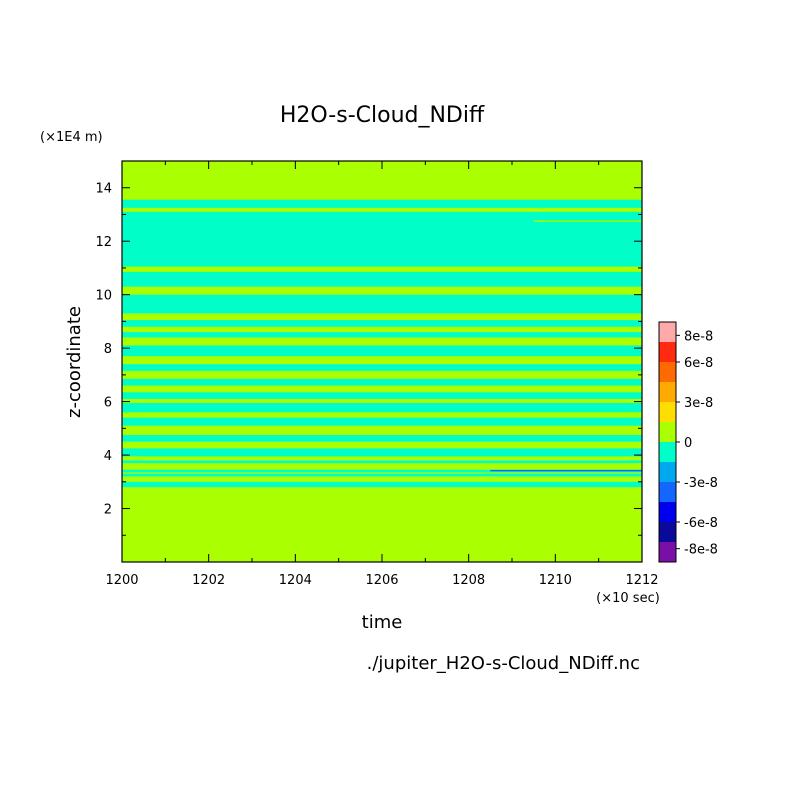 The image size is (804, 804). I want to click on x-tick-label-1: 1202, so click(208, 580).